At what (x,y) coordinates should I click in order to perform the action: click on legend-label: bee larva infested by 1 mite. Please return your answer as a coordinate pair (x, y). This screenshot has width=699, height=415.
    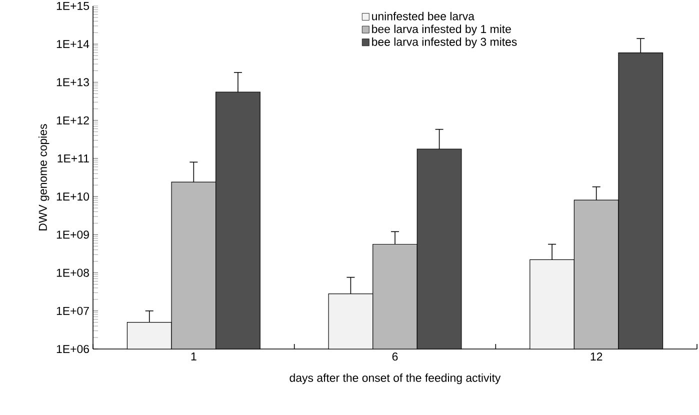
    Looking at the image, I should click on (441, 30).